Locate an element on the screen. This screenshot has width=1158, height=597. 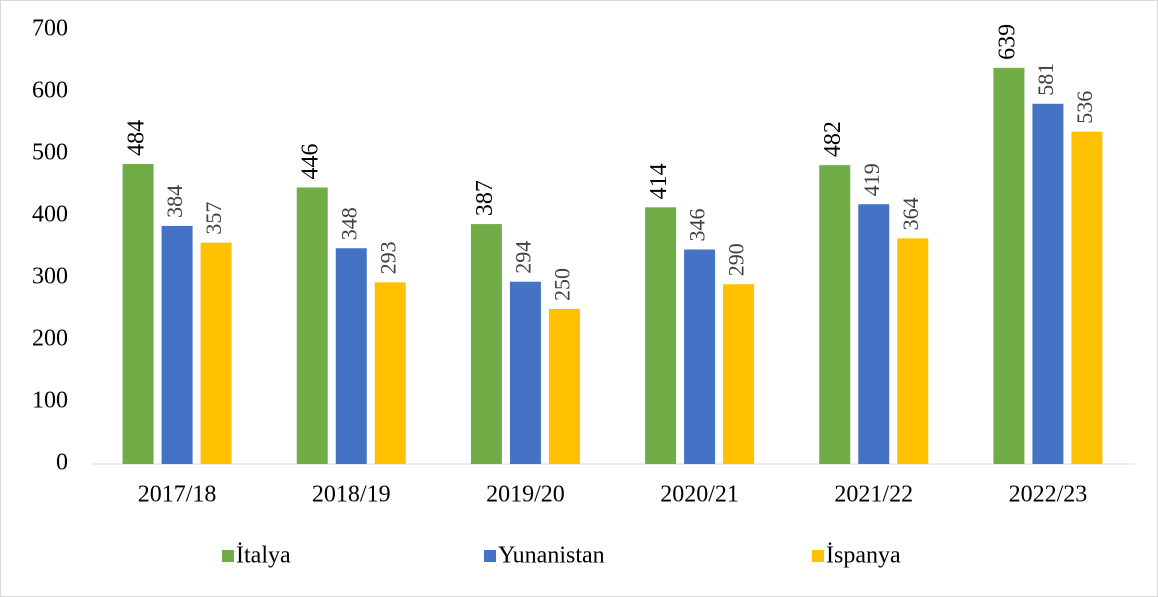
data-label: 294 is located at coordinates (522, 257).